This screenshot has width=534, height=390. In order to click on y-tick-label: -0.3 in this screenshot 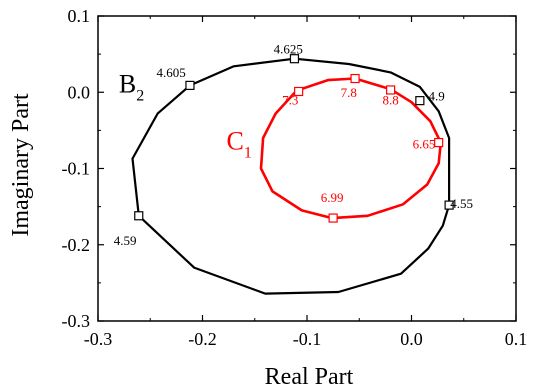, I will do `click(76, 321)`.